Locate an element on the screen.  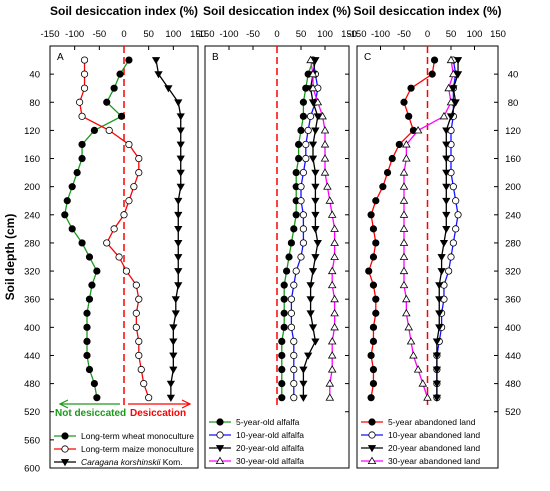
x-tick-label: 0 is located at coordinates (276, 34).